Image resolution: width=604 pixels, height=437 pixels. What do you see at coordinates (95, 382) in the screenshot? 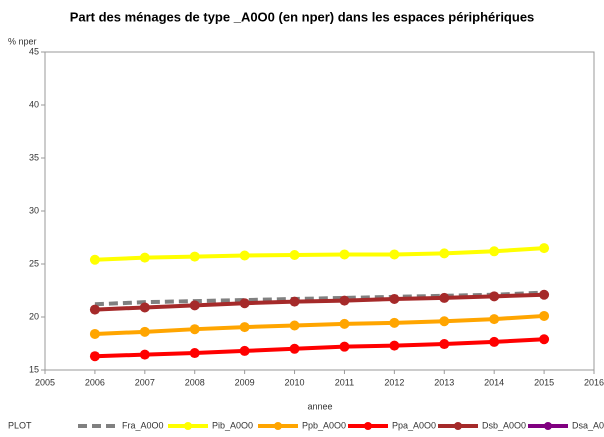
I see `x-tick-label: 2006` at bounding box center [95, 382].